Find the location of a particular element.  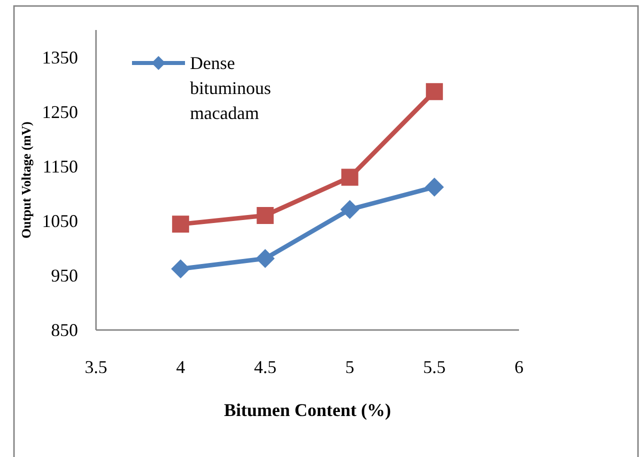

y-tick-label: 1250 is located at coordinates (60, 112).